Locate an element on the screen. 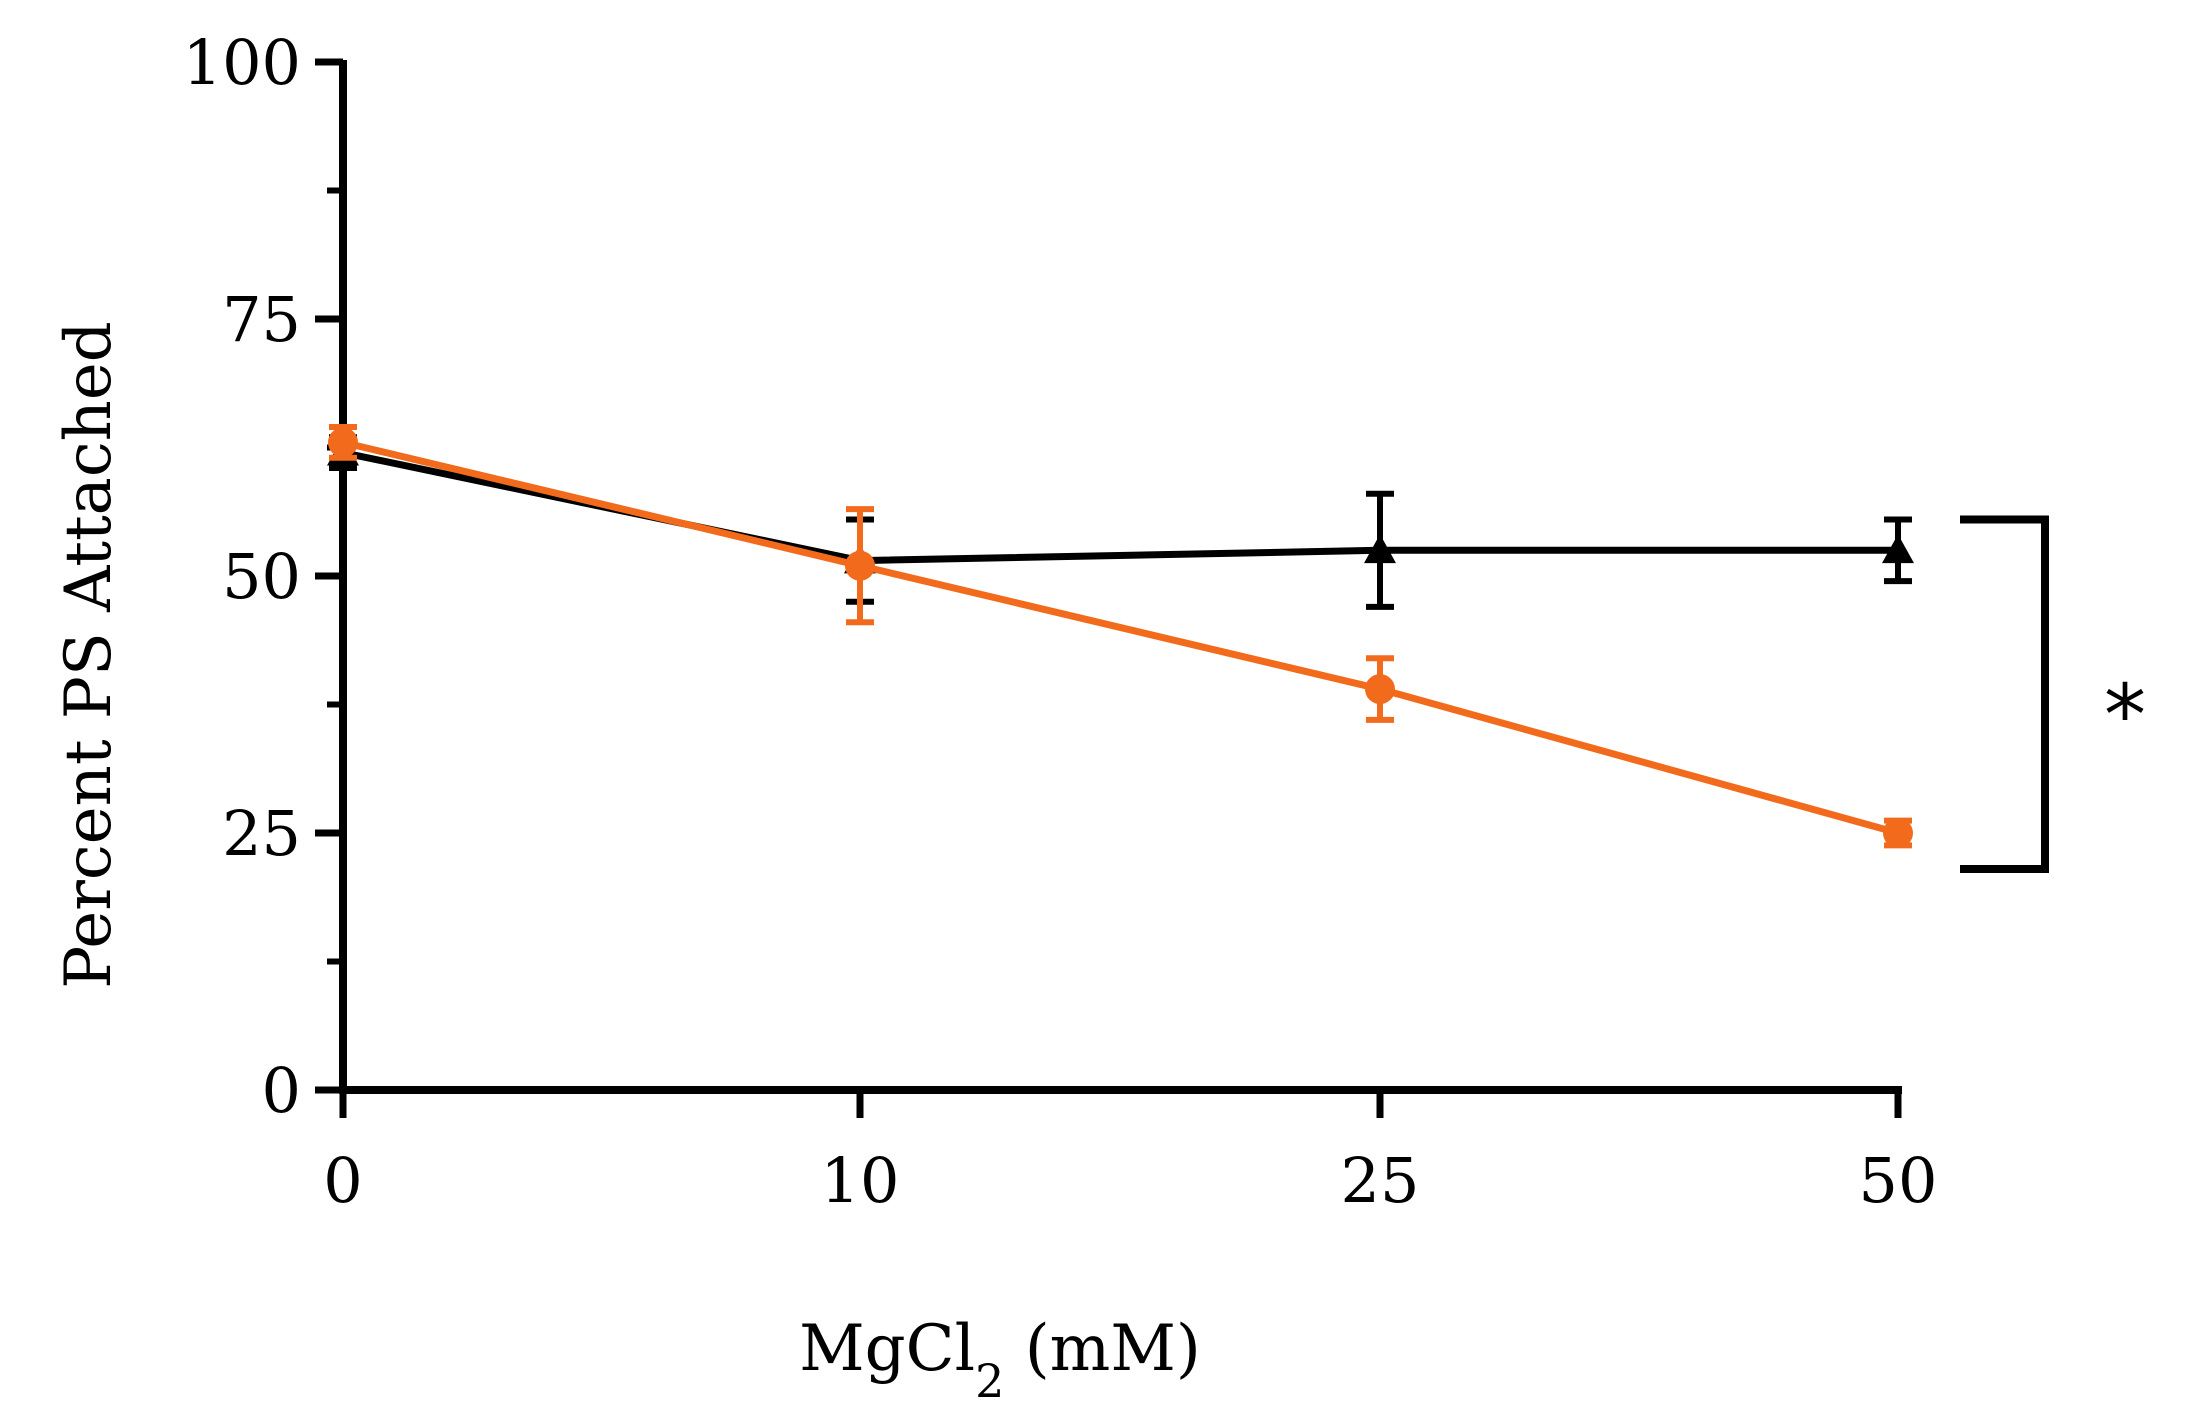  x-tick-label-10: 10 is located at coordinates (860, 1180).